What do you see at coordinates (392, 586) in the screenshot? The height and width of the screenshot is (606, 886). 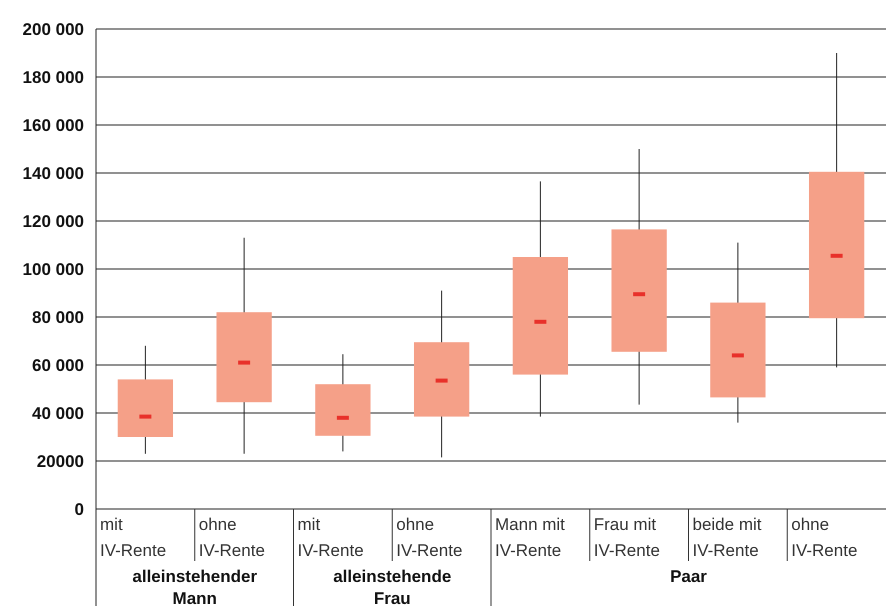 I see `text: alleinstehende Frau` at bounding box center [392, 586].